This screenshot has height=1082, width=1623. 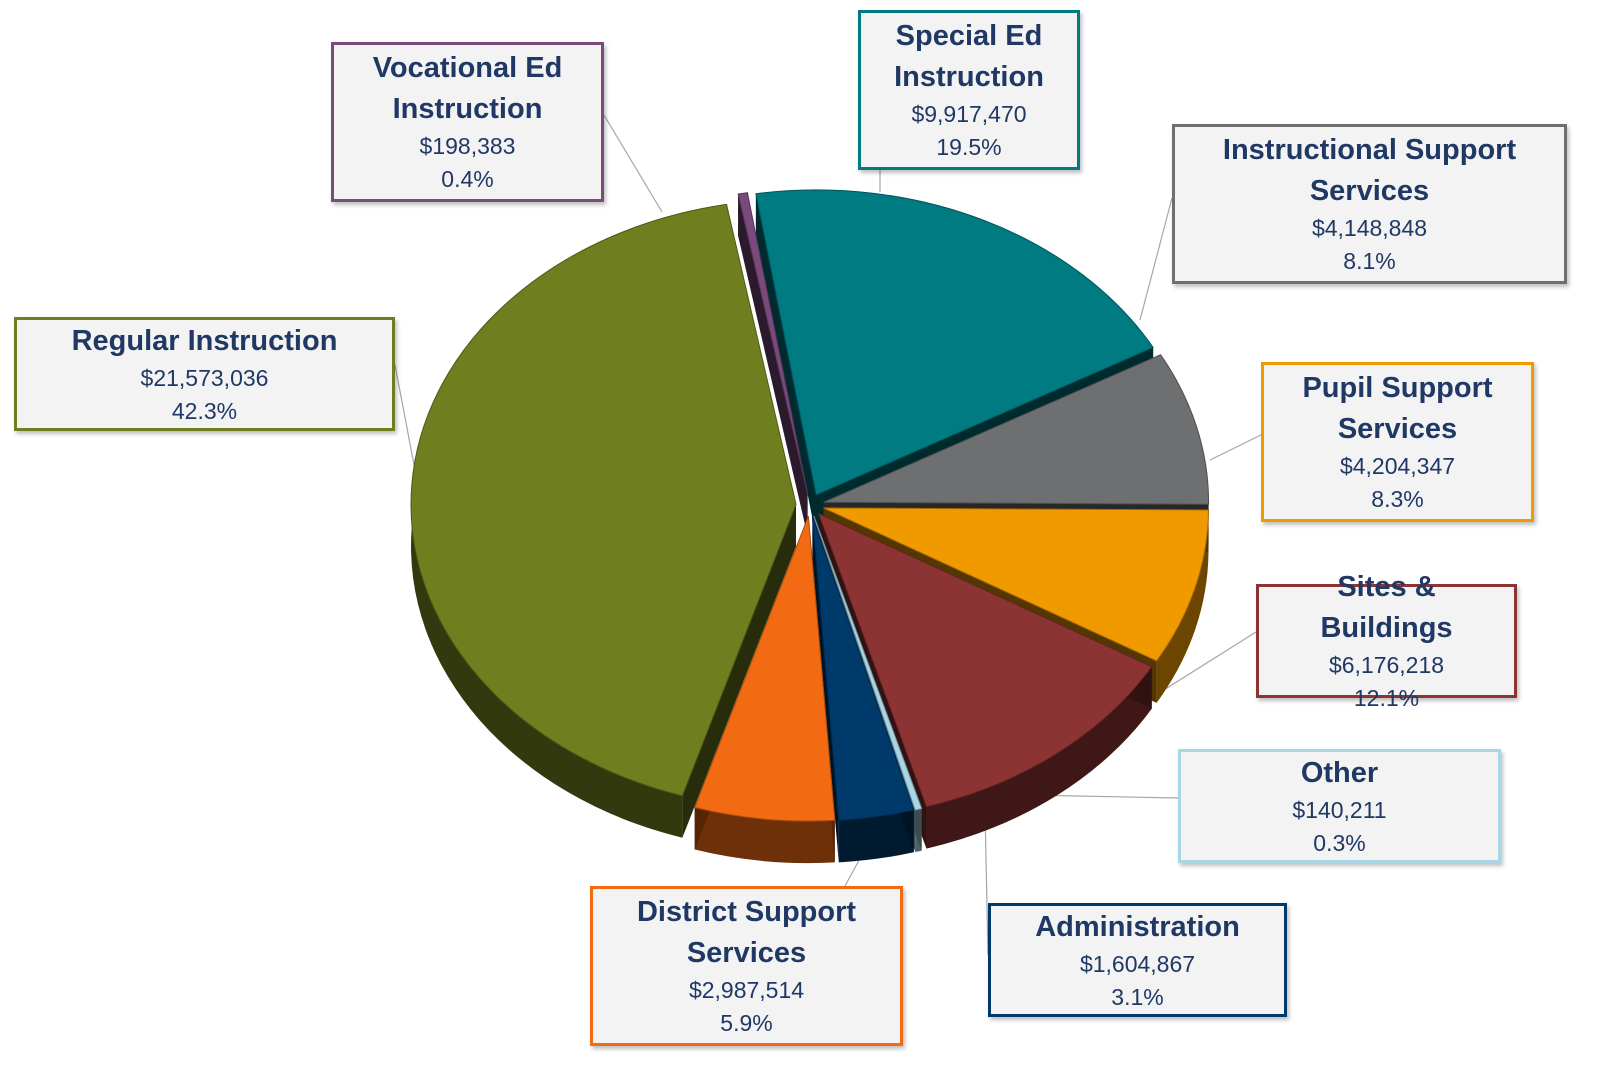 What do you see at coordinates (969, 147) in the screenshot?
I see `percentage-label: 19.5%` at bounding box center [969, 147].